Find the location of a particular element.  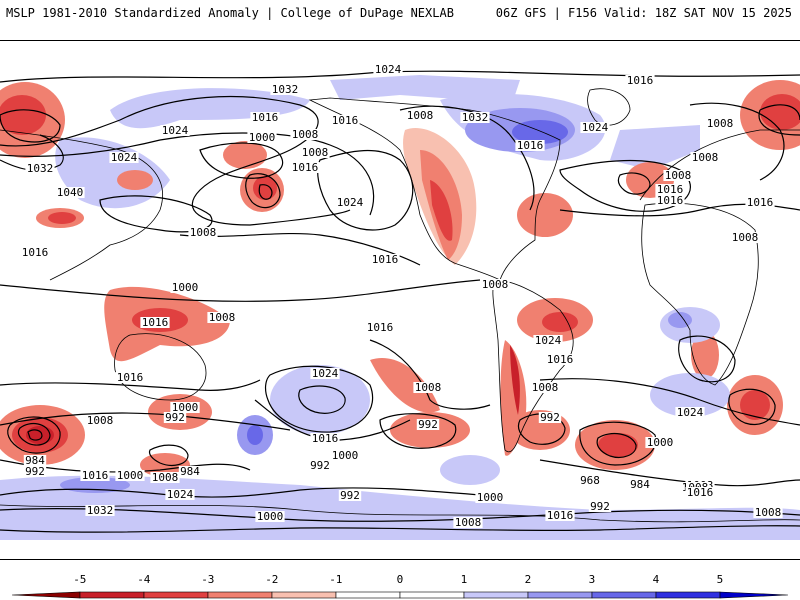

colorbar-tick-label: 1 is located at coordinates (464, 579).